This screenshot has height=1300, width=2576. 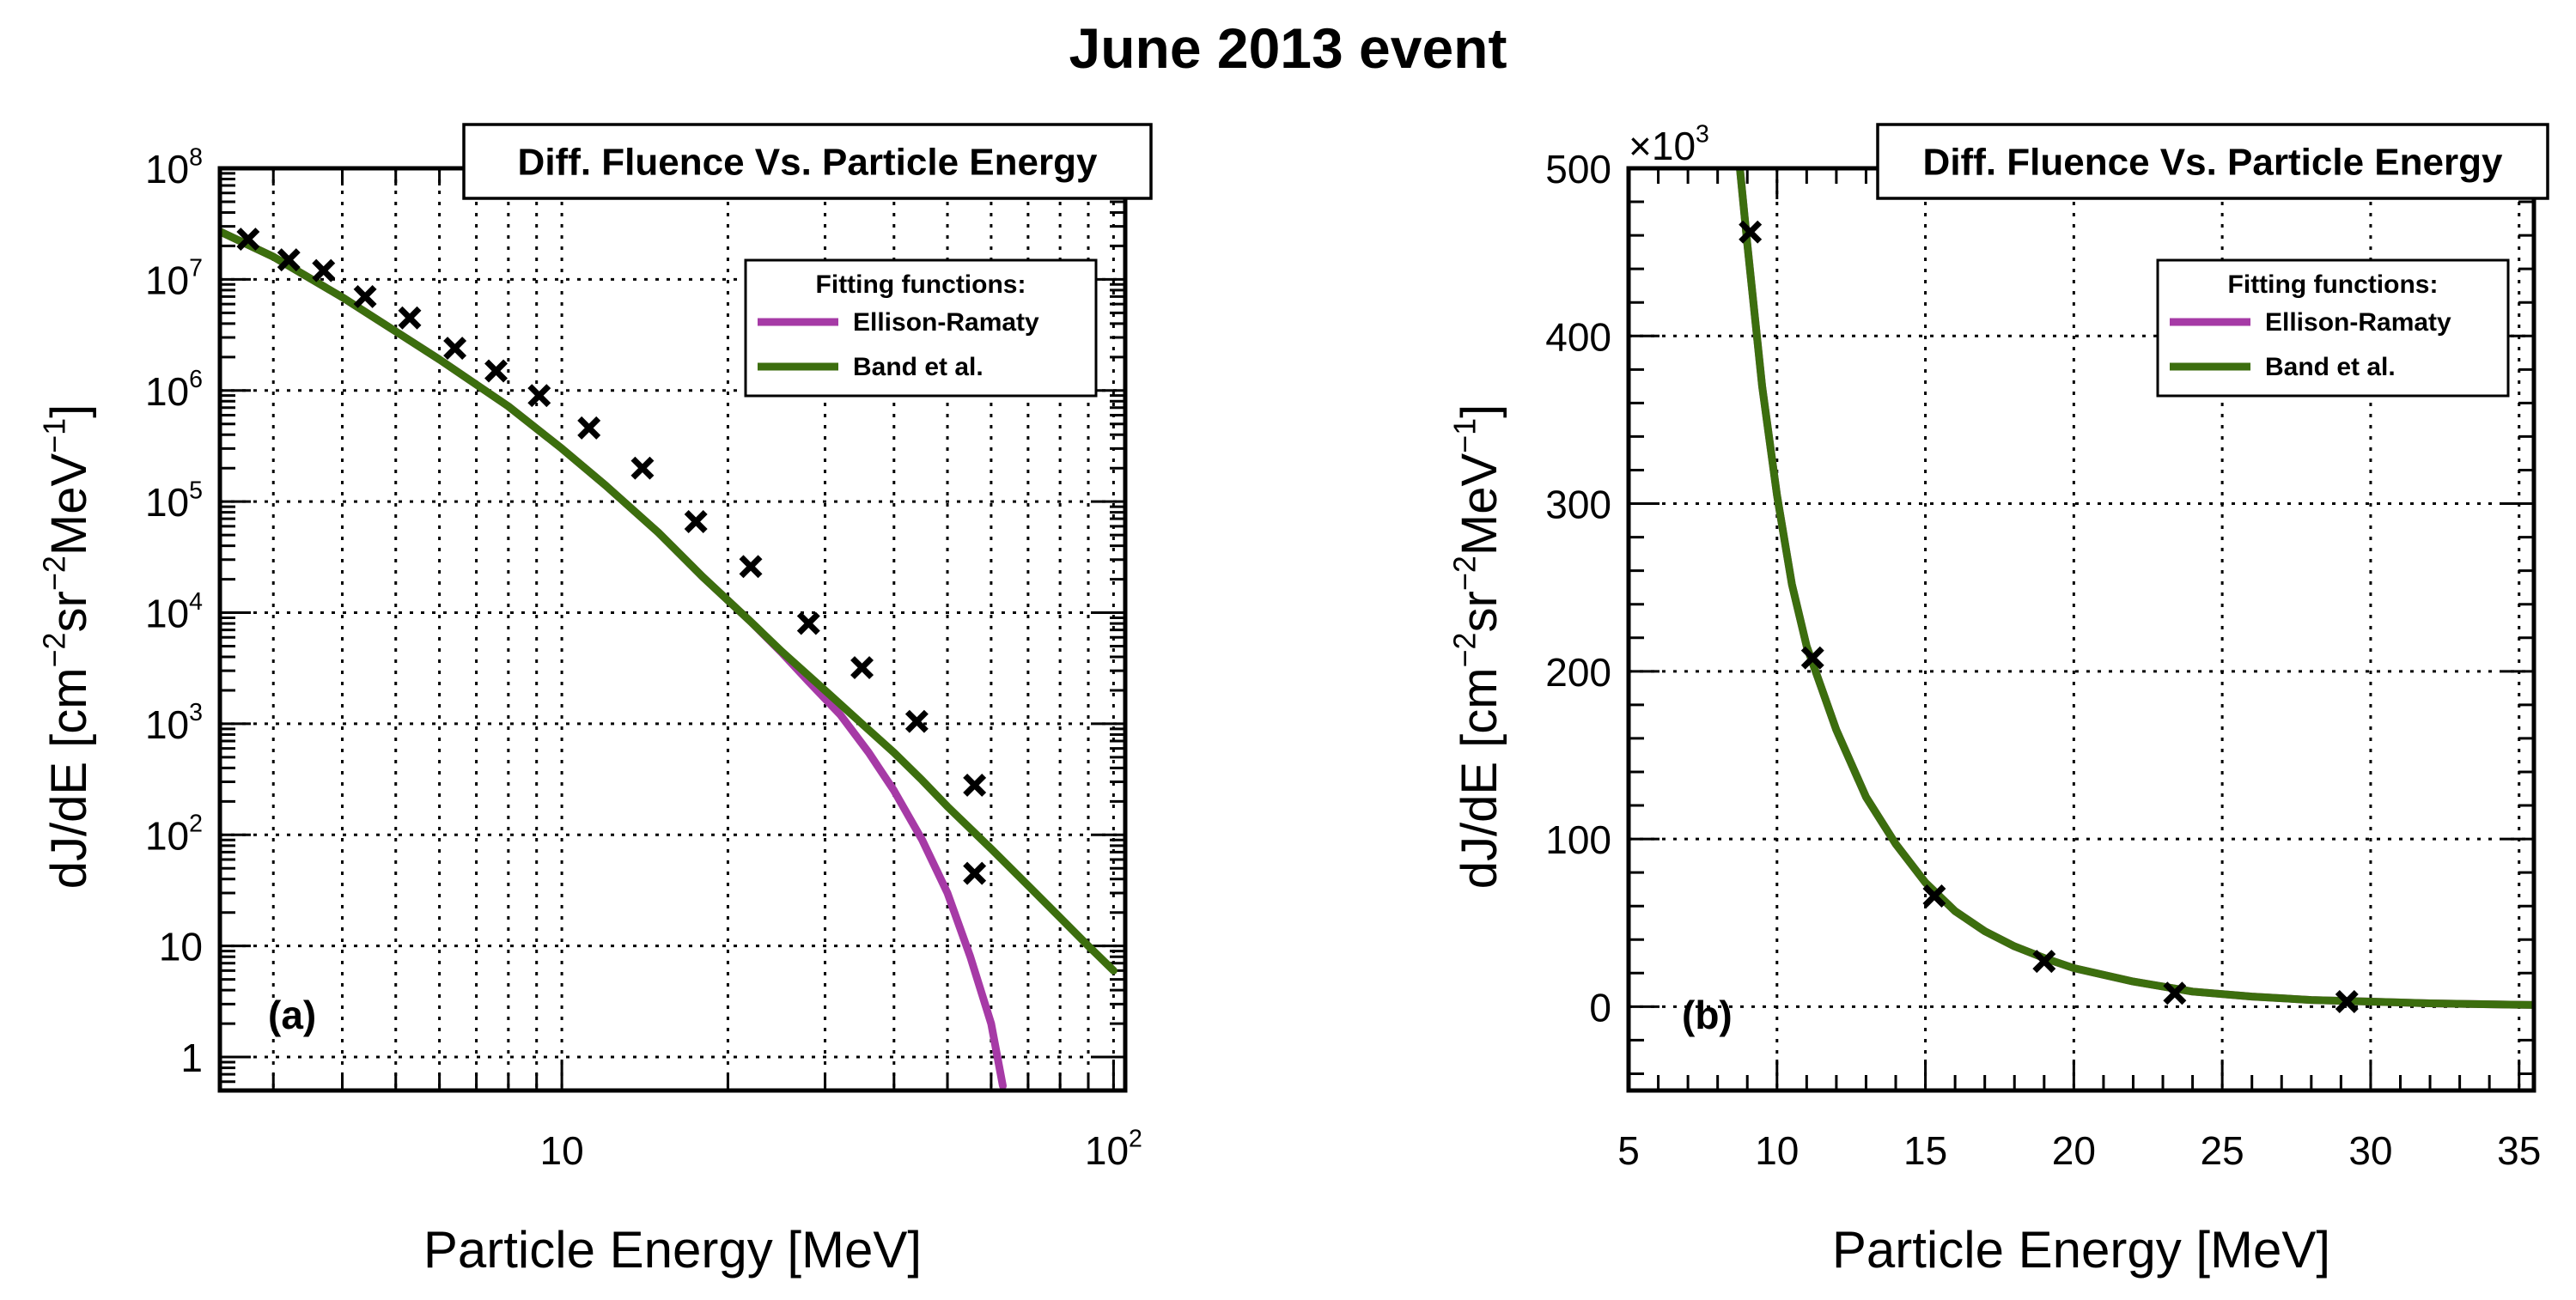 I want to click on x-tick-label: 15, so click(x=1925, y=1151).